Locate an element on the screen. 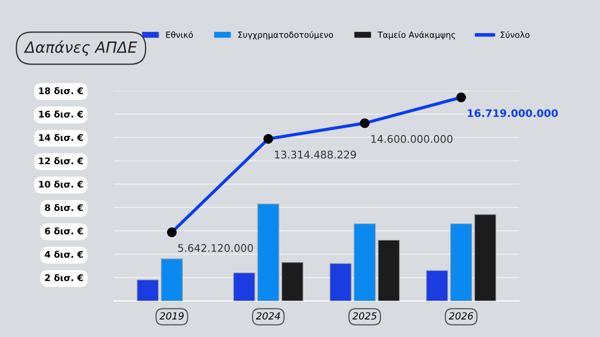 Image resolution: width=600 pixels, height=337 pixels. y-tick-label: 4 δισ. € is located at coordinates (63, 254).